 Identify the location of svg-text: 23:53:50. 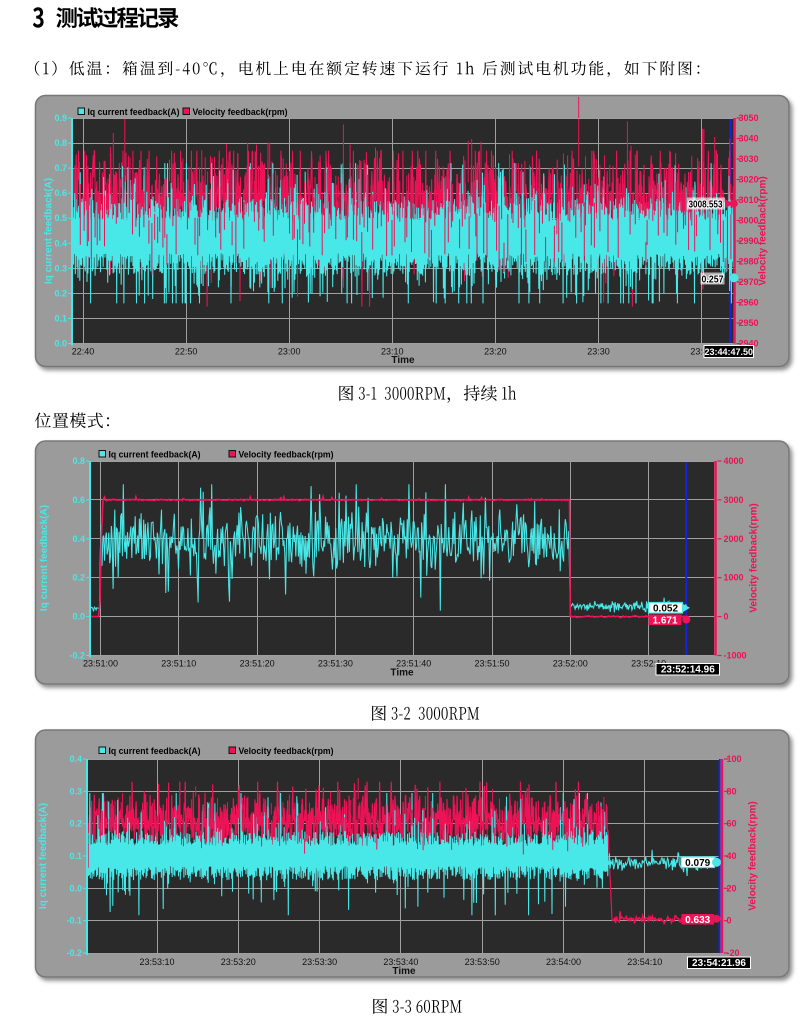
(482, 962).